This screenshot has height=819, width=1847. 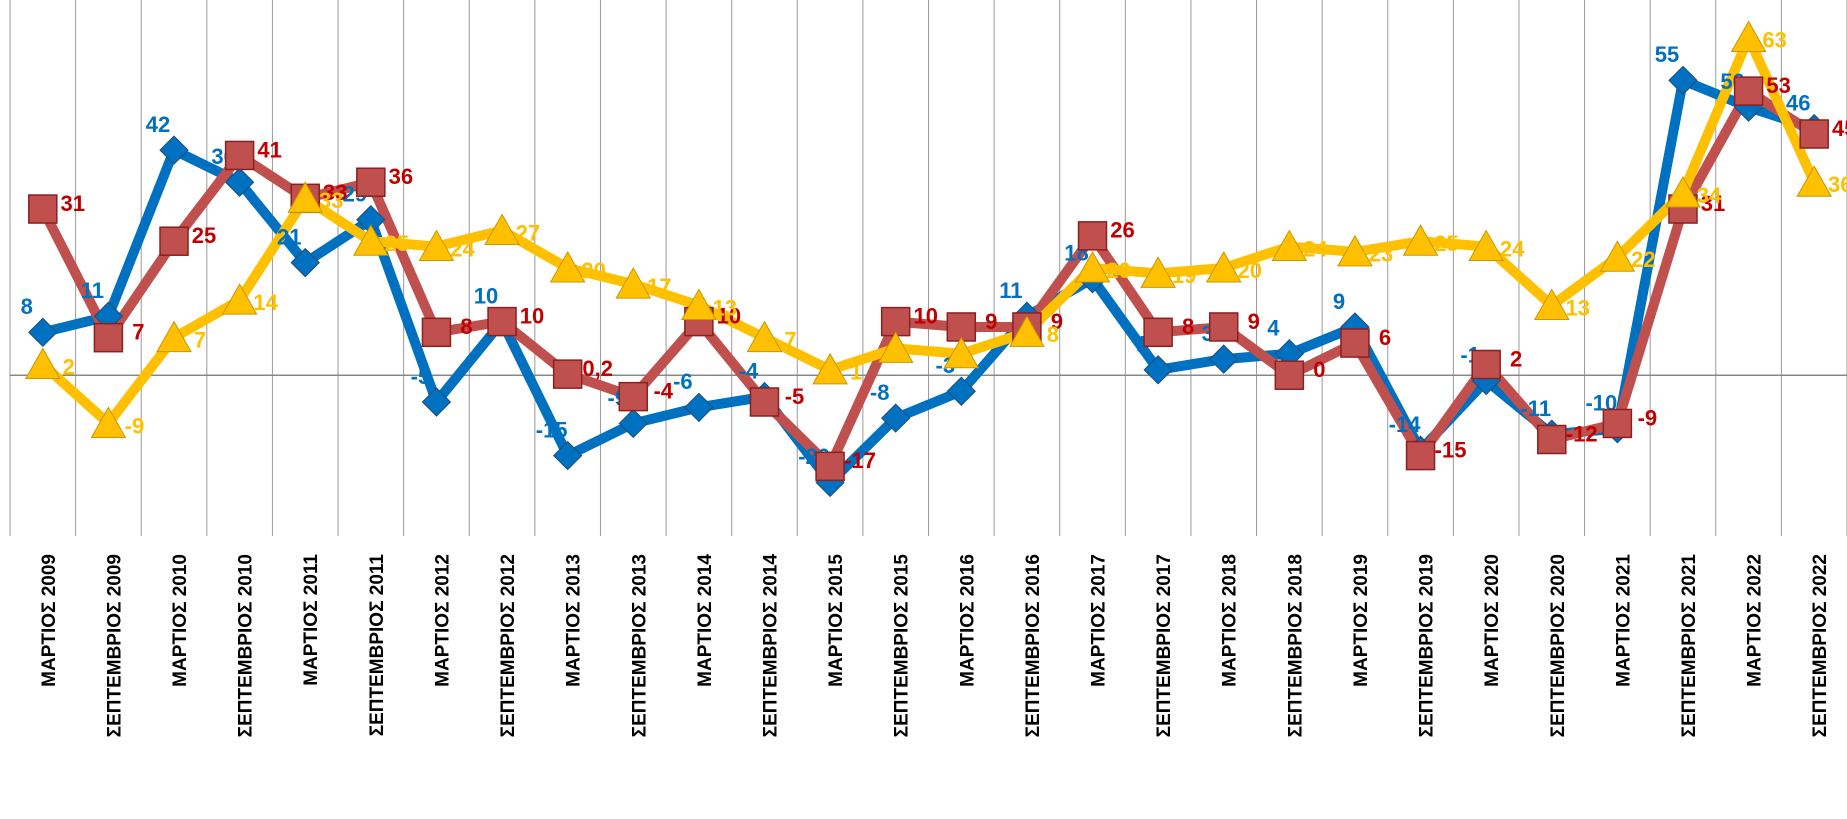 What do you see at coordinates (114, 645) in the screenshot?
I see `x-tick-label: ΣΕΠΤΕΜΒΡΙΟΣ 2009` at bounding box center [114, 645].